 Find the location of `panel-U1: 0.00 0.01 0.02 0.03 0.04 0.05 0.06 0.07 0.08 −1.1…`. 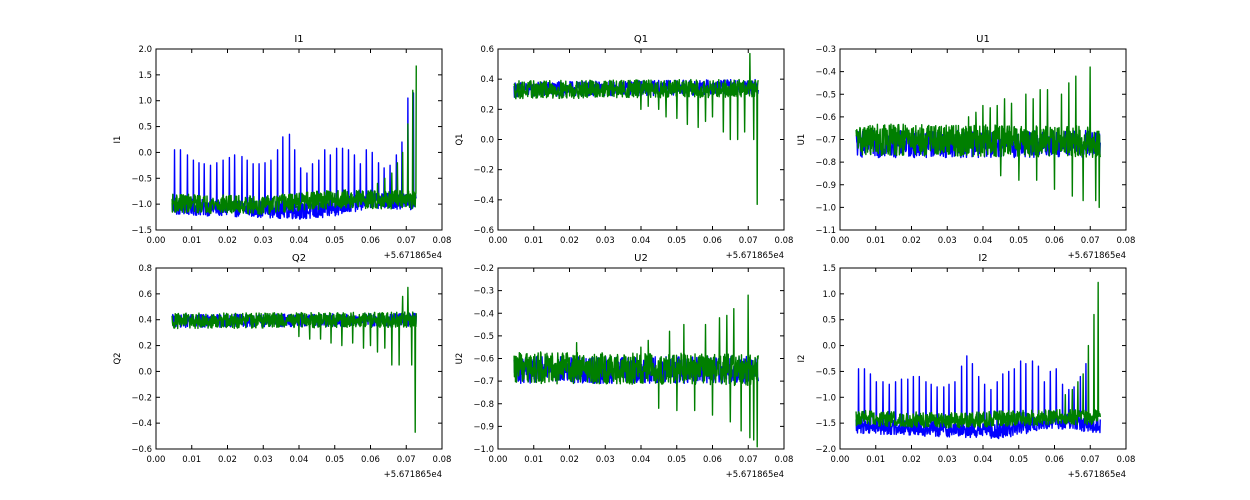

panel-U1: 0.00 0.01 0.02 0.03 0.04 0.05 0.06 0.07 0.08 −1.1… is located at coordinates (966, 147).